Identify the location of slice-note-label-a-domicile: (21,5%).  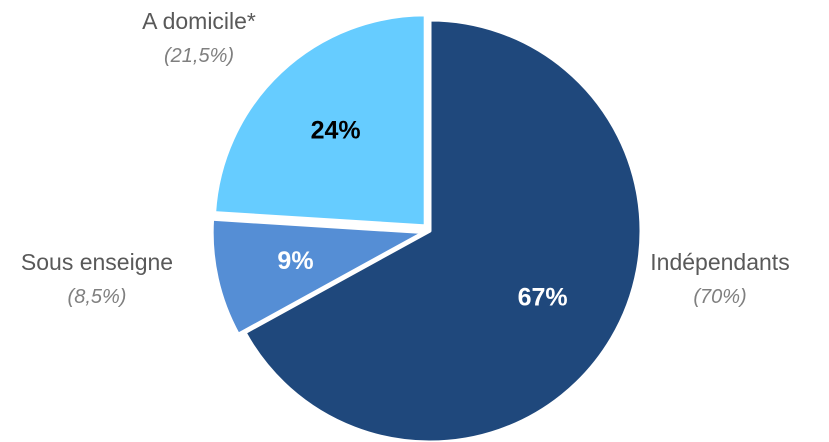
(199, 56).